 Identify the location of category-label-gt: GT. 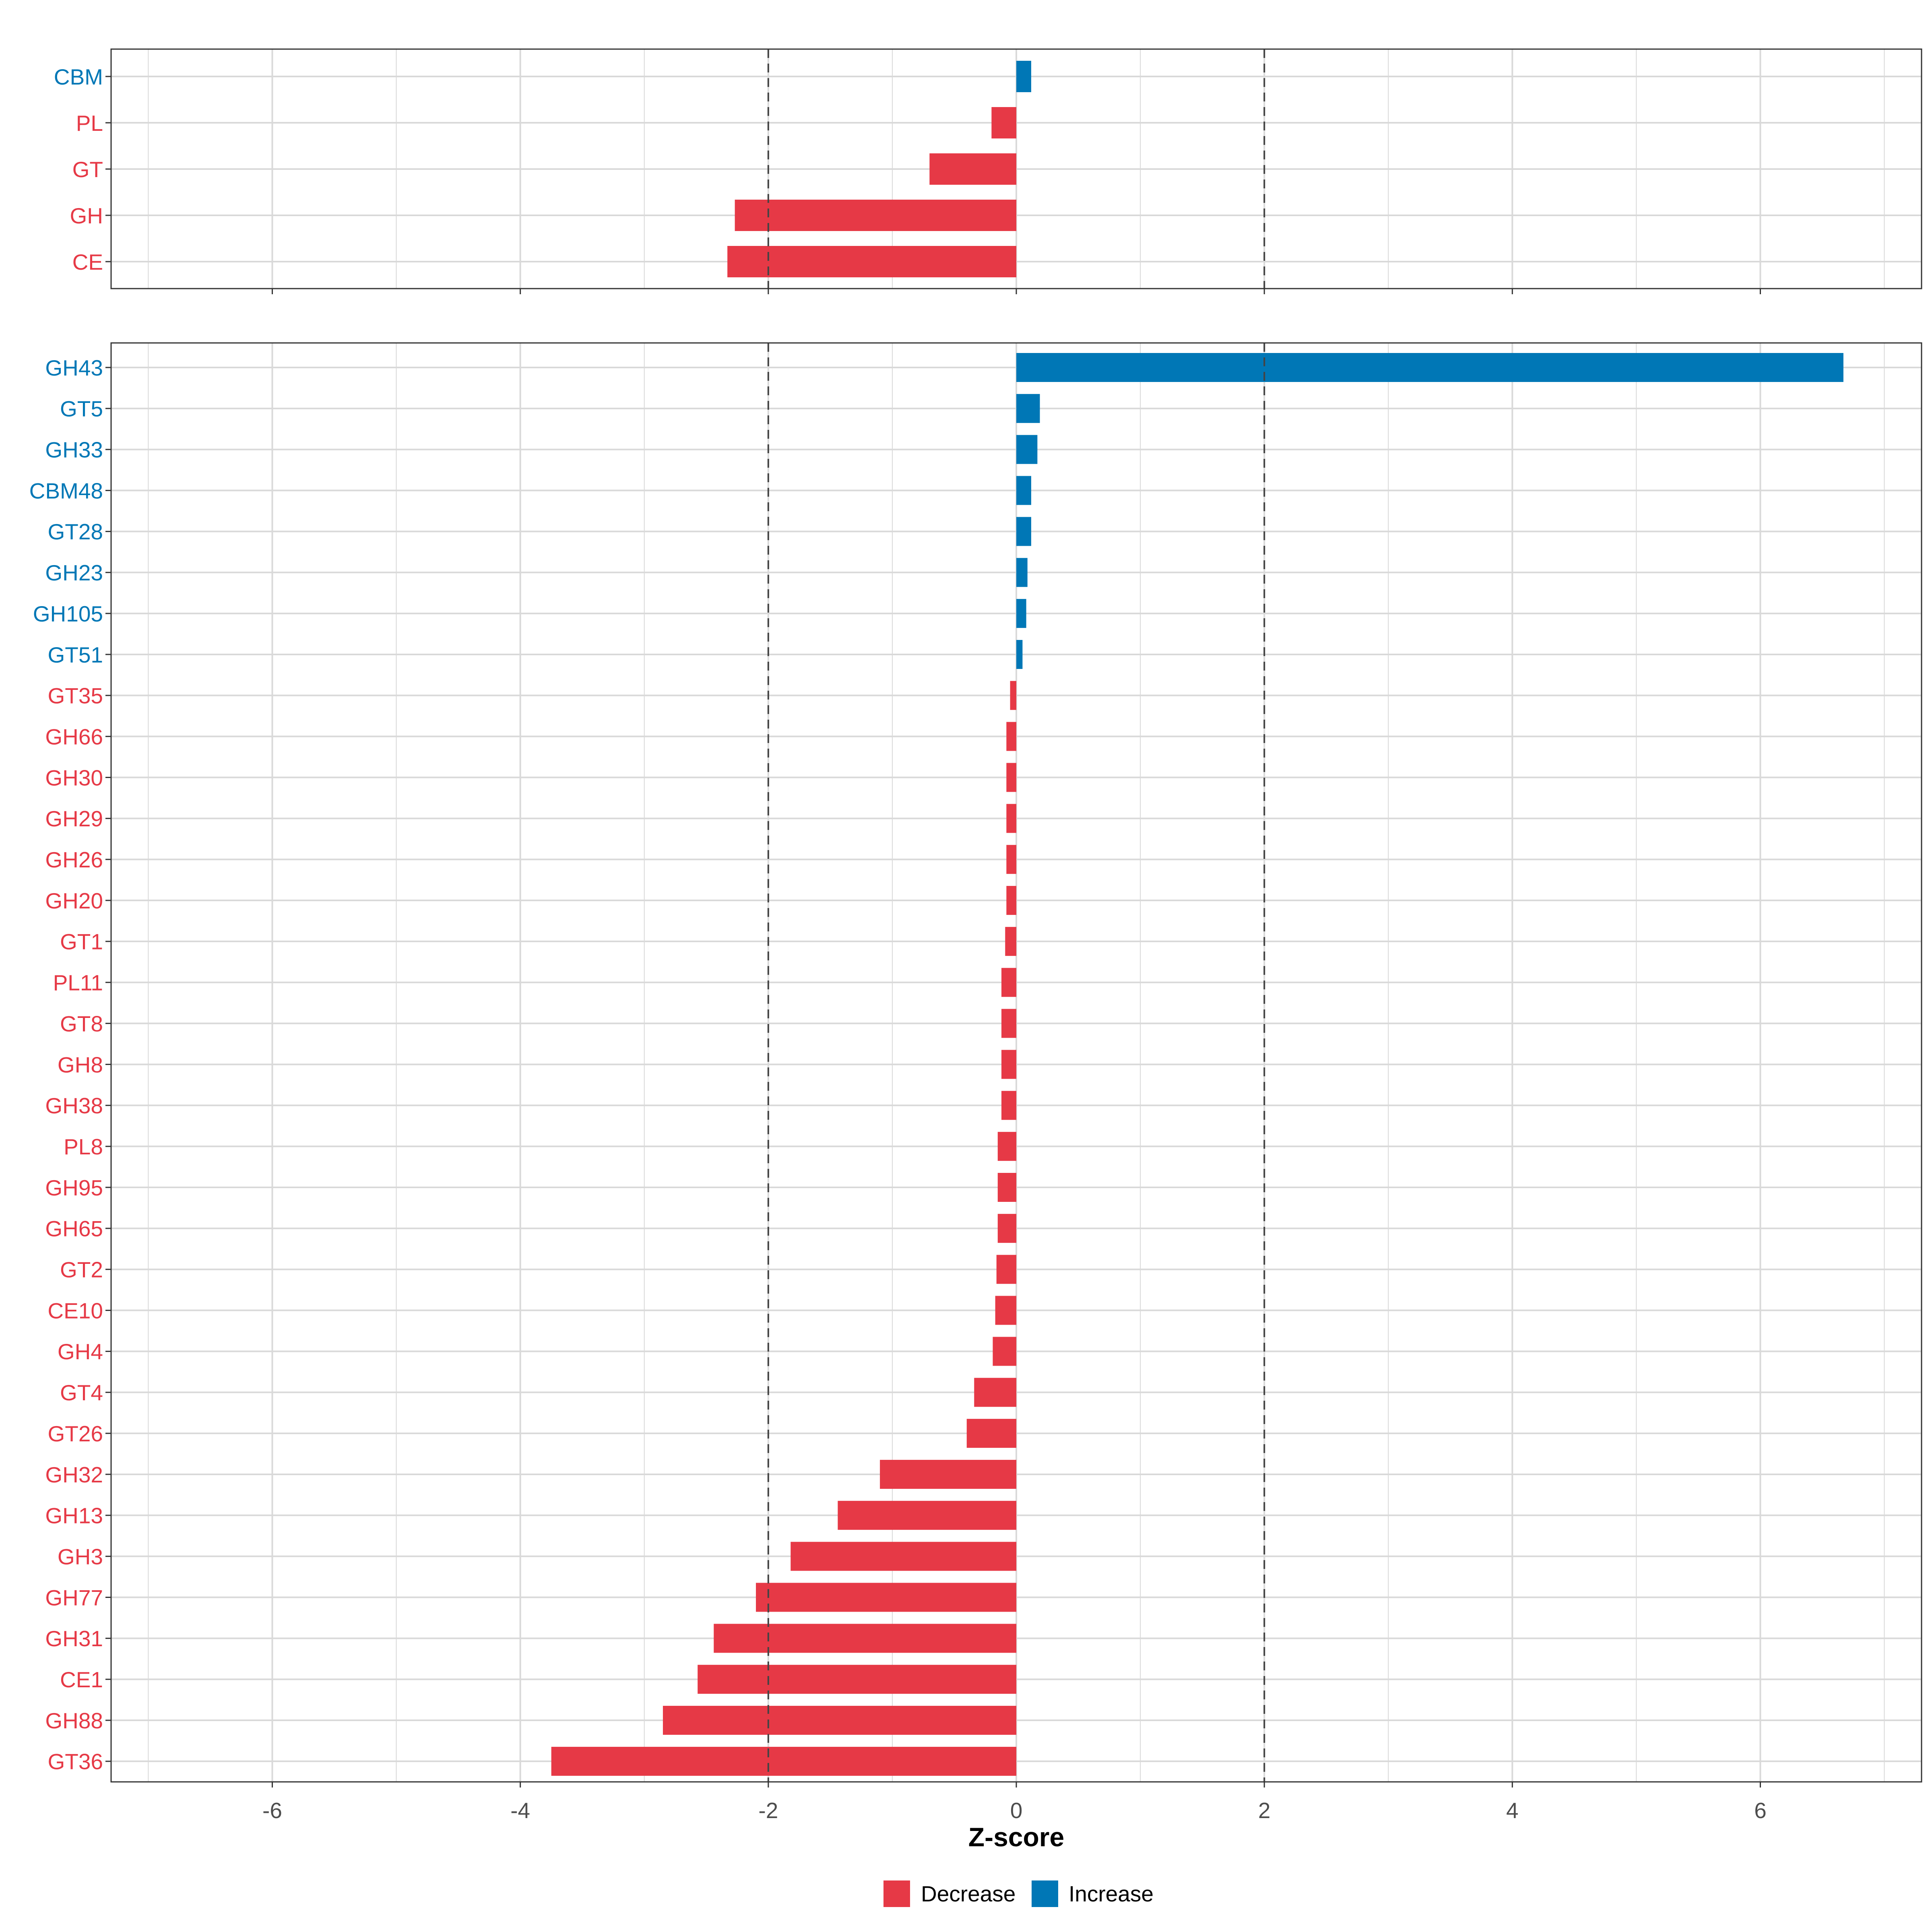
(87, 169).